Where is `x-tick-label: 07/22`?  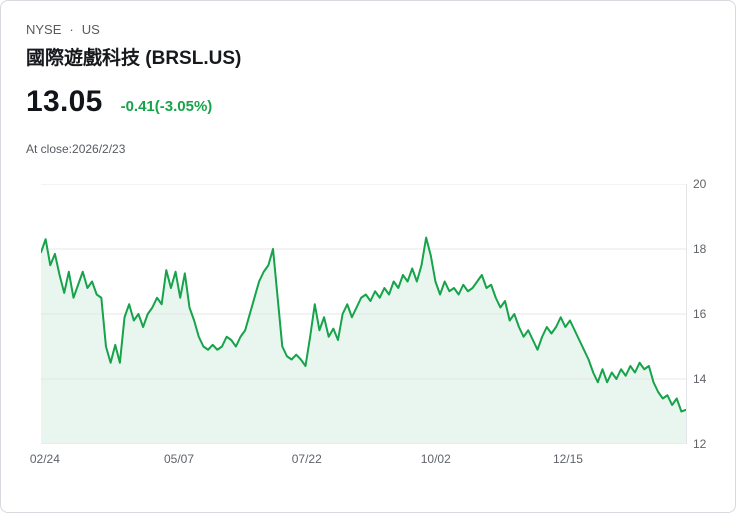 x-tick-label: 07/22 is located at coordinates (306, 459).